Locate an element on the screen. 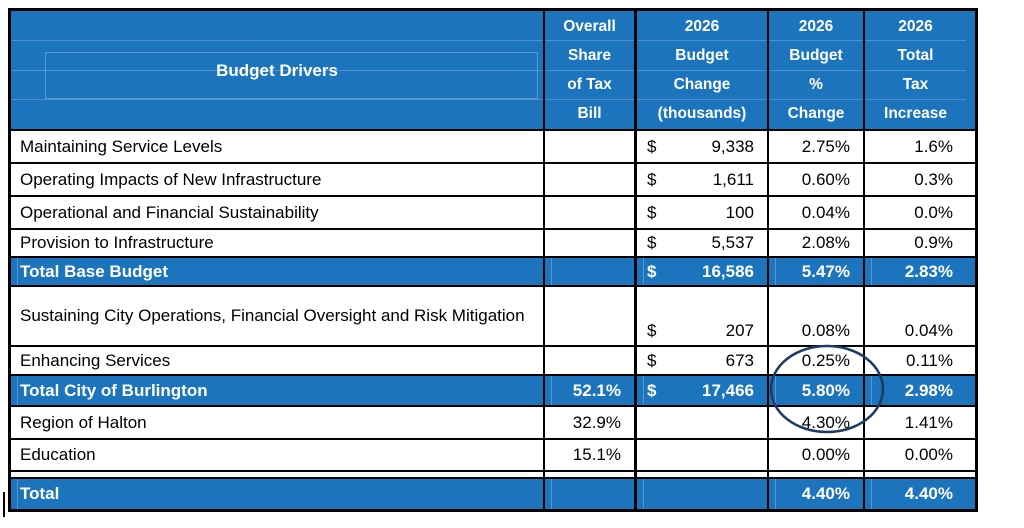 This screenshot has height=528, width=1024. row-label: Total Base Budget is located at coordinates (278, 271).